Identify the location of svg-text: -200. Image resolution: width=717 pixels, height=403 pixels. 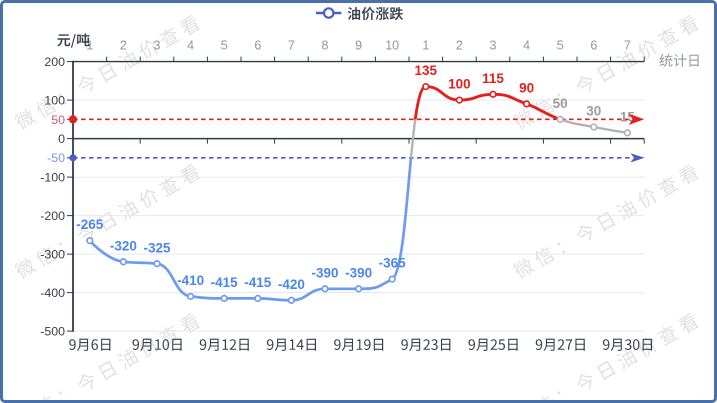
(52, 216).